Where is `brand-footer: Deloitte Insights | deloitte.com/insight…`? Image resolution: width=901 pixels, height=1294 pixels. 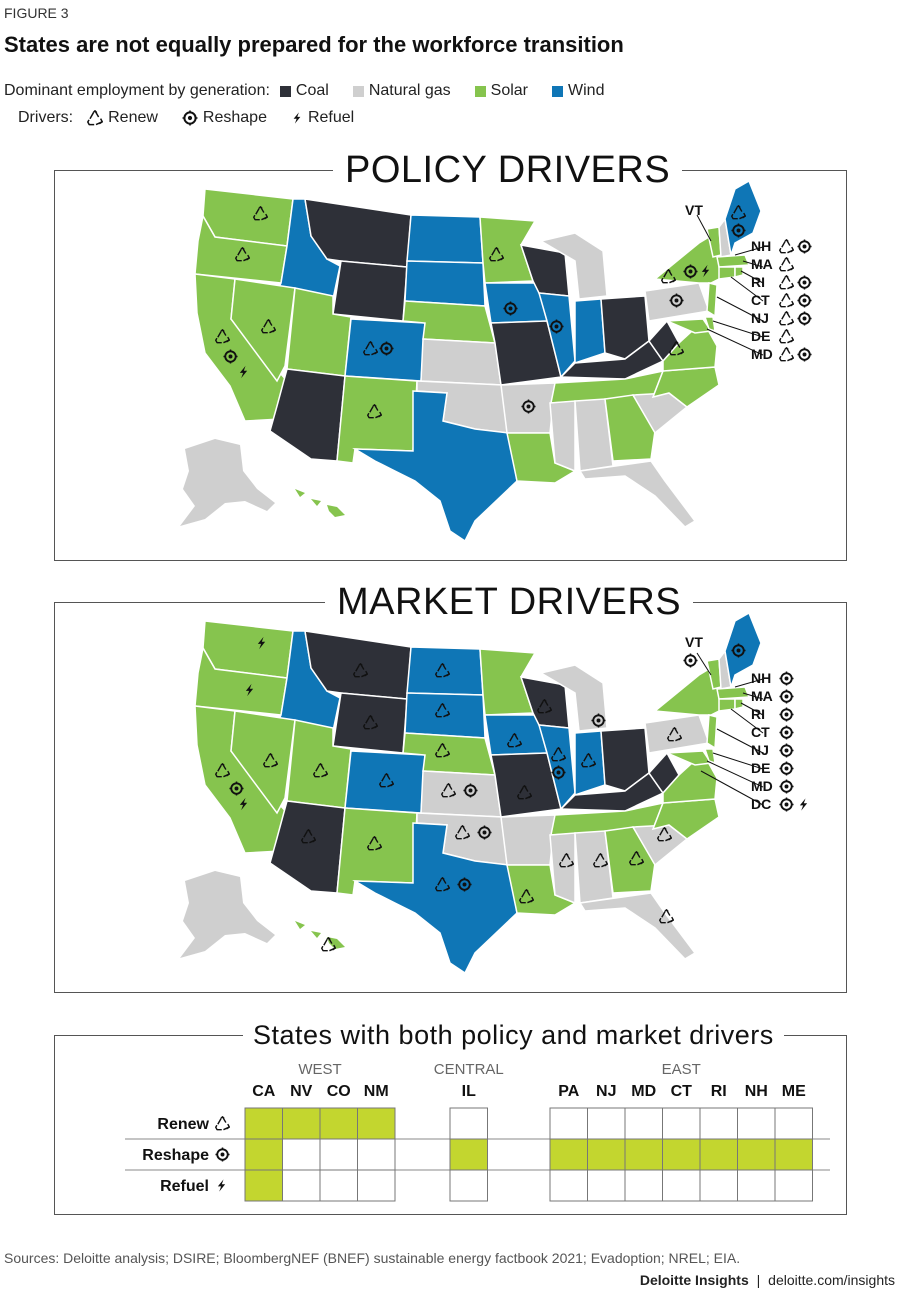
brand-footer: Deloitte Insights | deloitte.com/insight… is located at coordinates (767, 1280).